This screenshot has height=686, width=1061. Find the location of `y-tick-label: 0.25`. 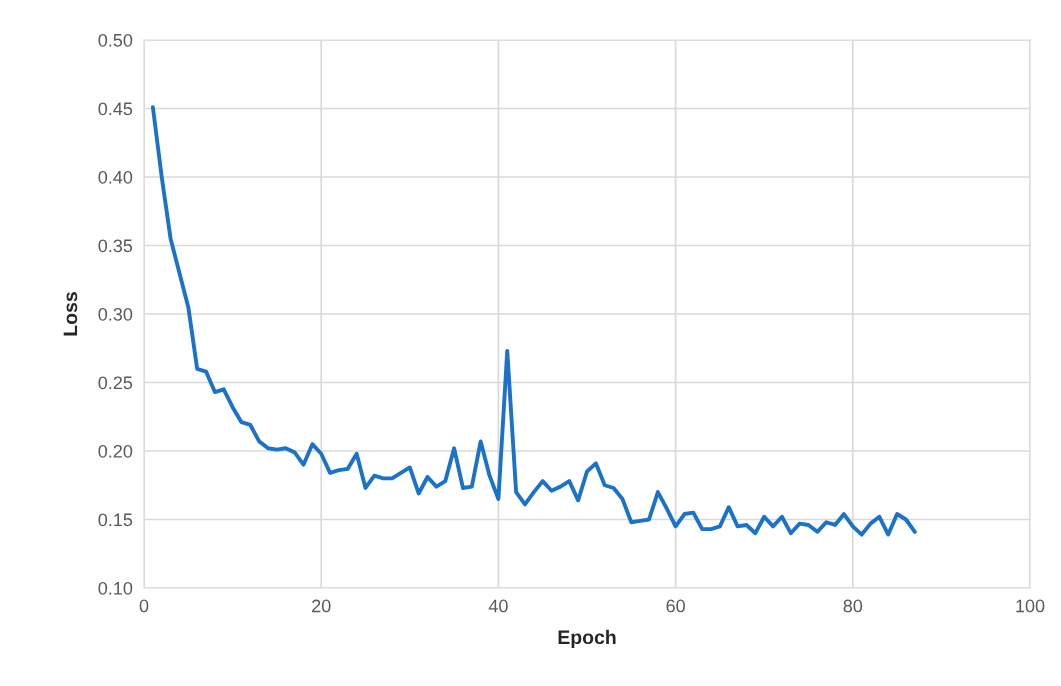

y-tick-label: 0.25 is located at coordinates (115, 383).